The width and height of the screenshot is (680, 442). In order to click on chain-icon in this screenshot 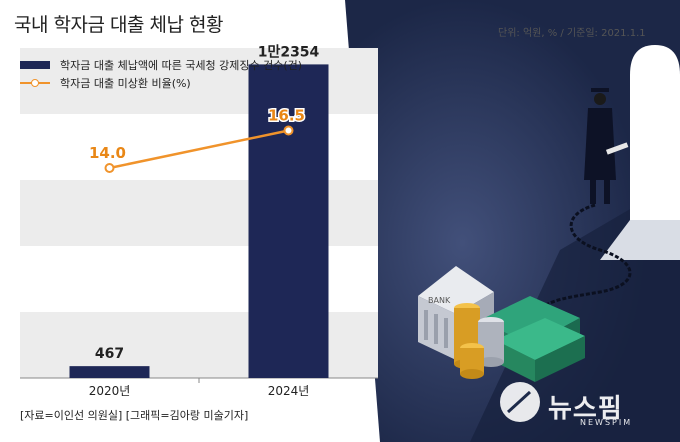, I will do `click(585, 257)`.